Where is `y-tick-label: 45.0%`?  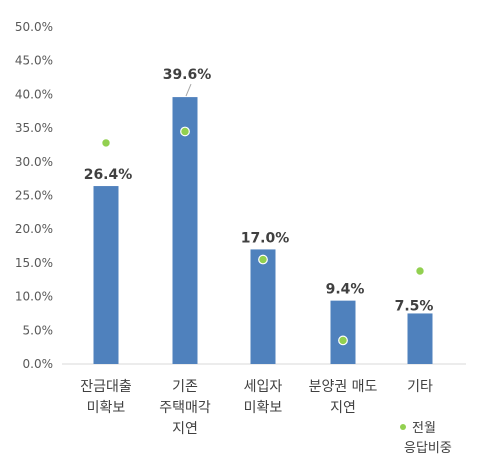 y-tick-label: 45.0% is located at coordinates (34, 61).